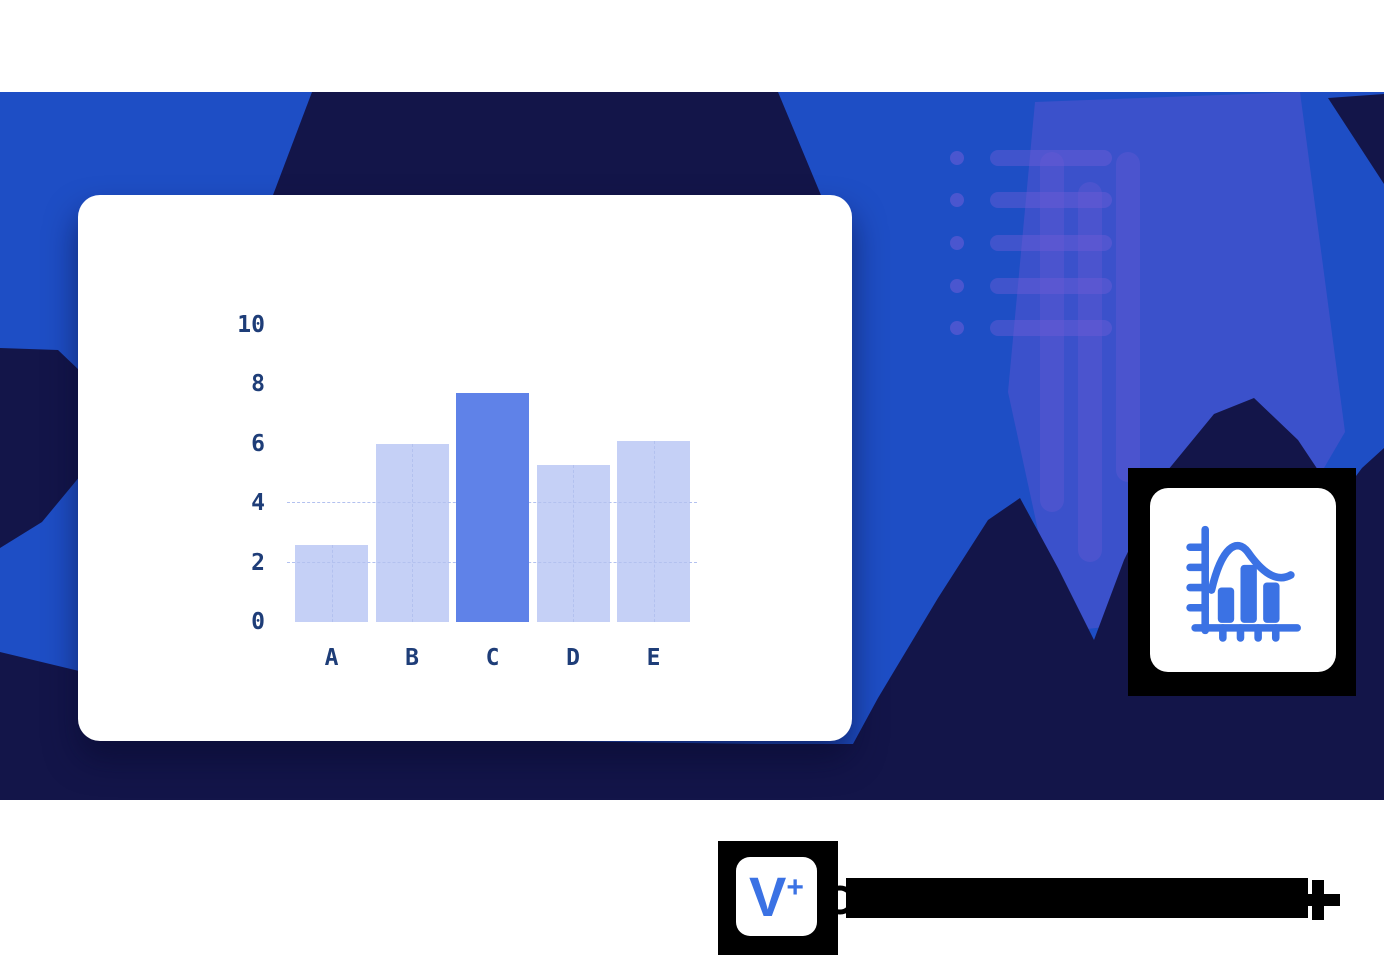 The image size is (1384, 975). I want to click on y-tick-label: 10, so click(251, 325).